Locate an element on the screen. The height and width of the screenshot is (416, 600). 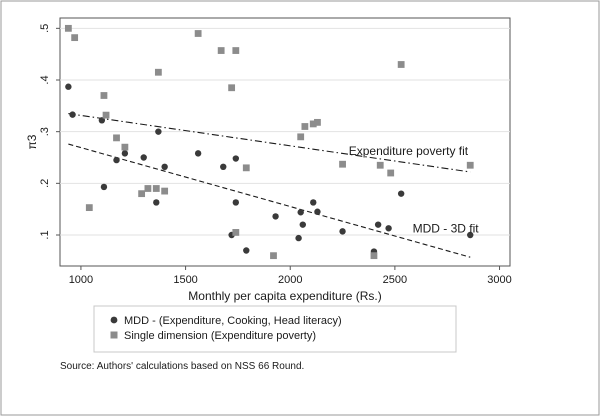
x-axis-title: Monthly per capita expenditure (Rs.) is located at coordinates (284, 296).